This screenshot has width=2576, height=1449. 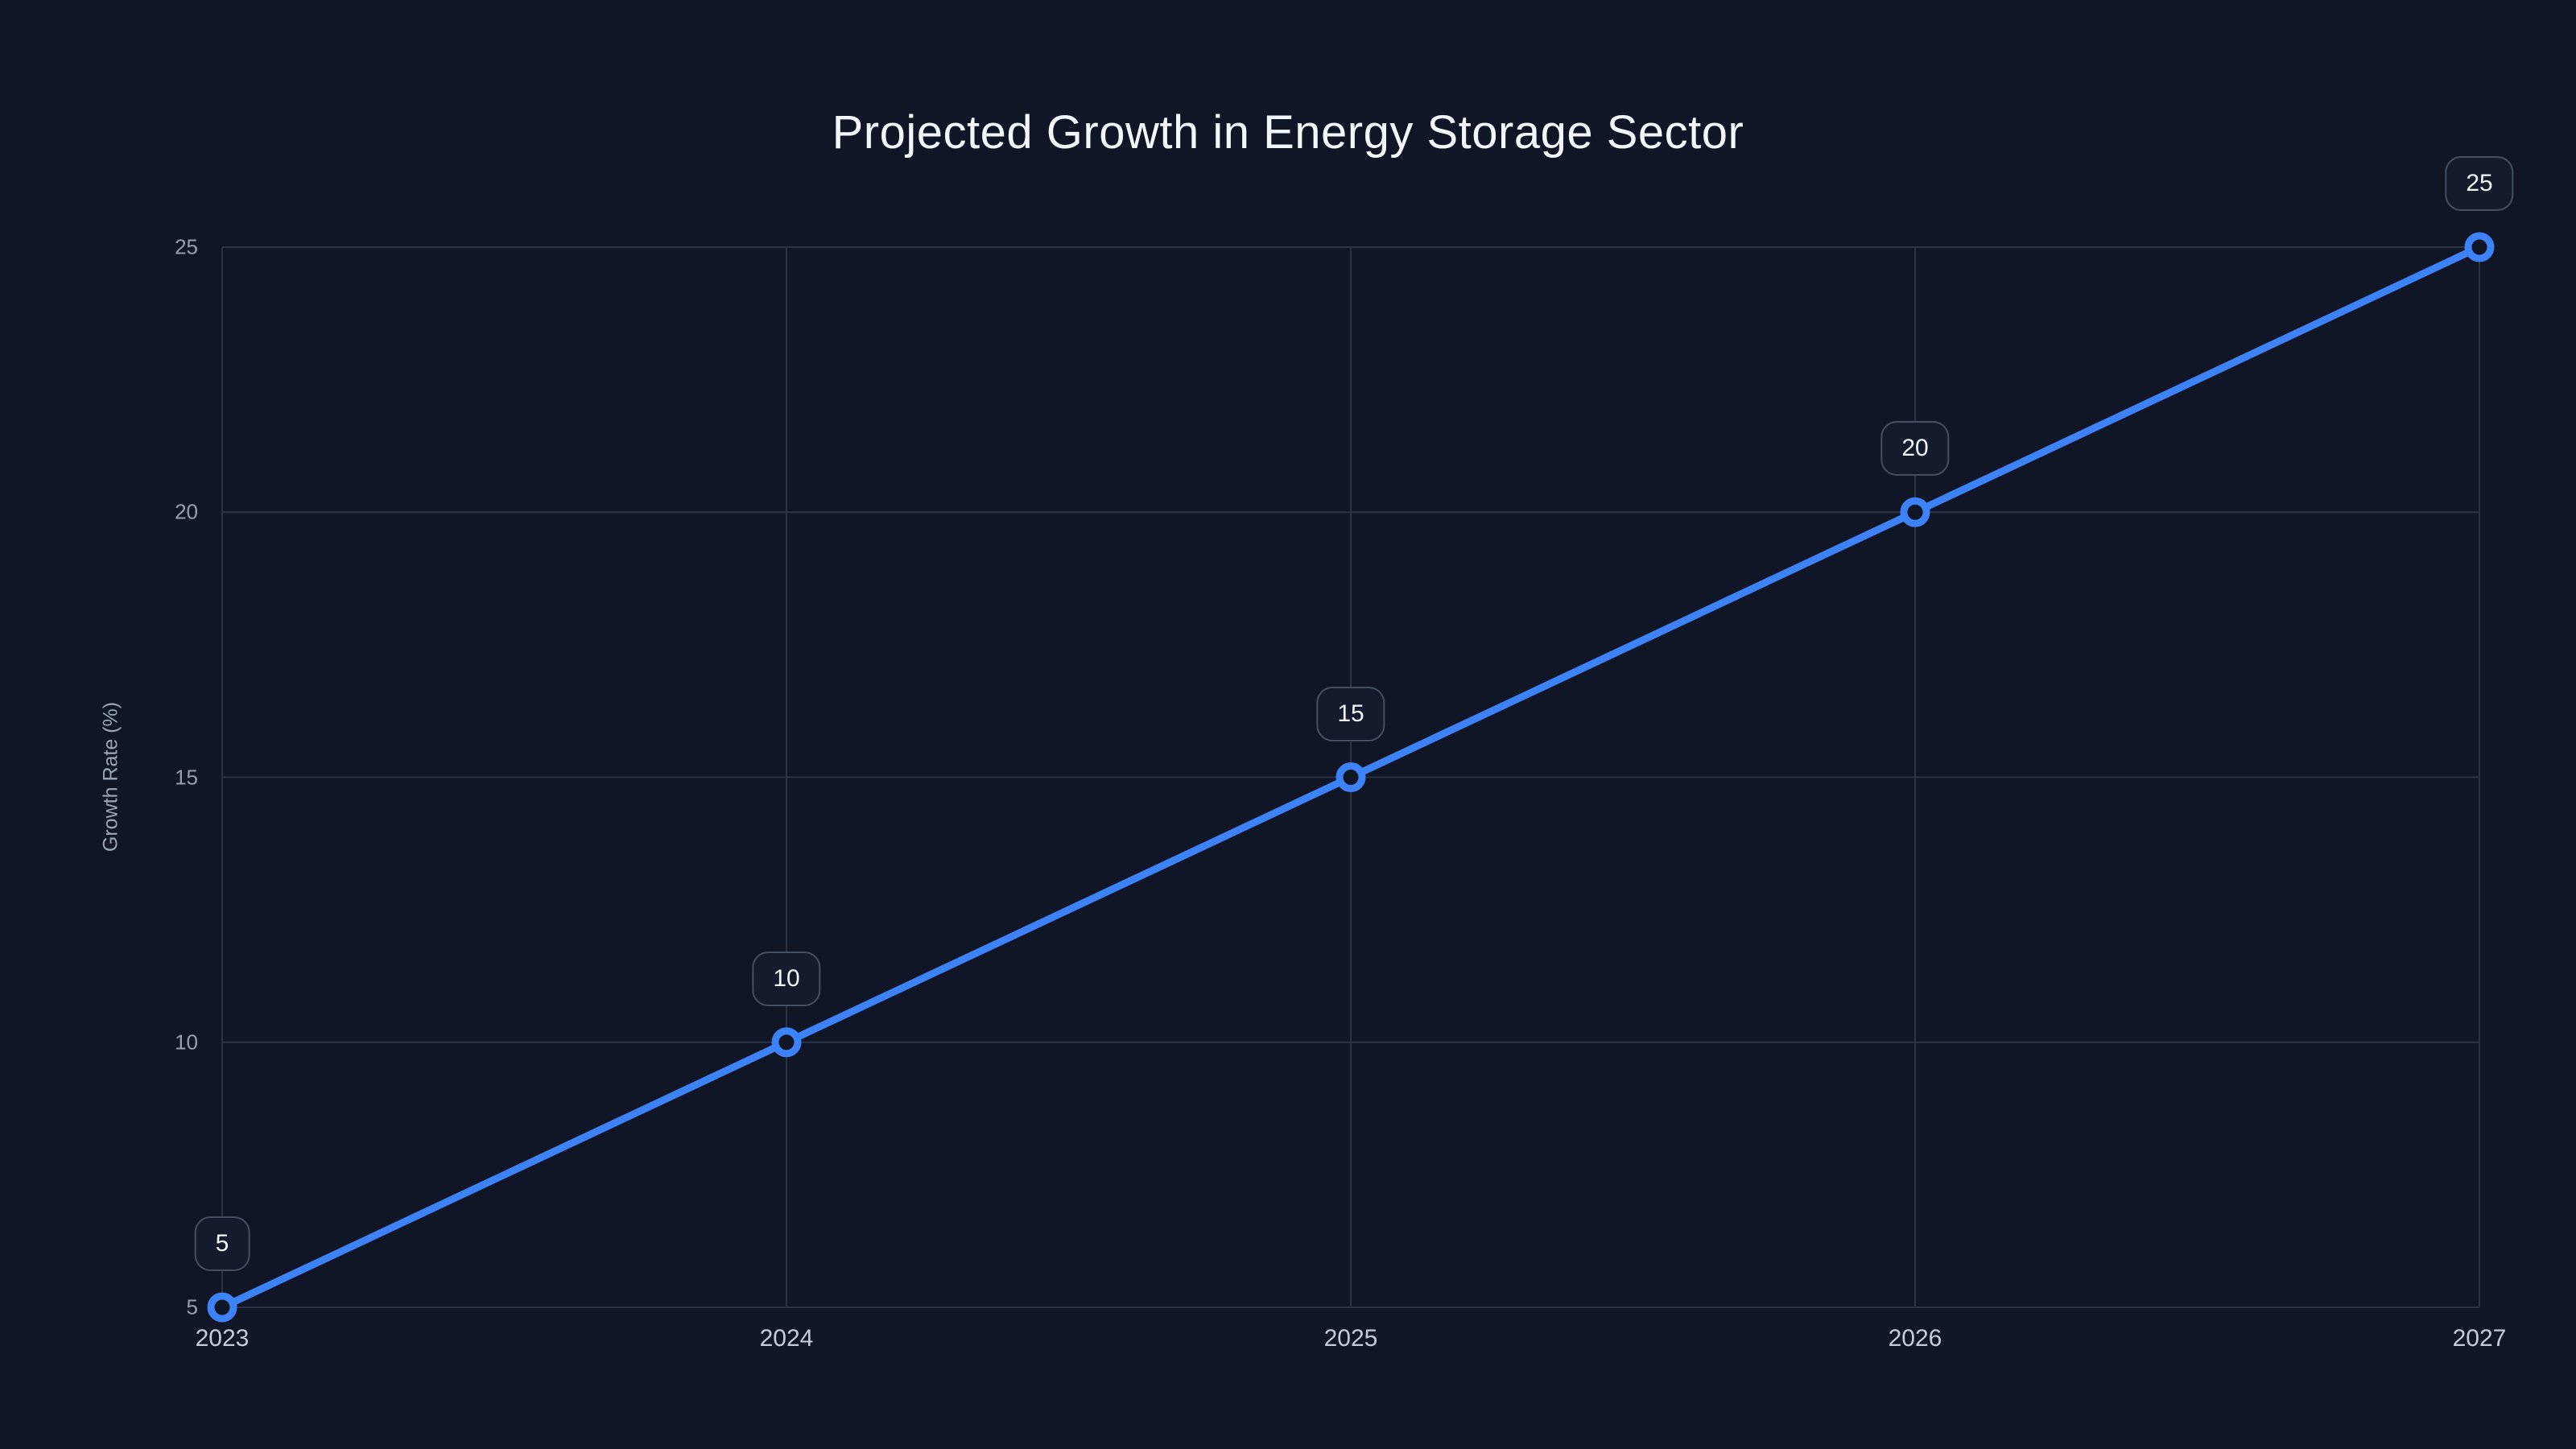 What do you see at coordinates (786, 978) in the screenshot?
I see `point-label-badge: 10` at bounding box center [786, 978].